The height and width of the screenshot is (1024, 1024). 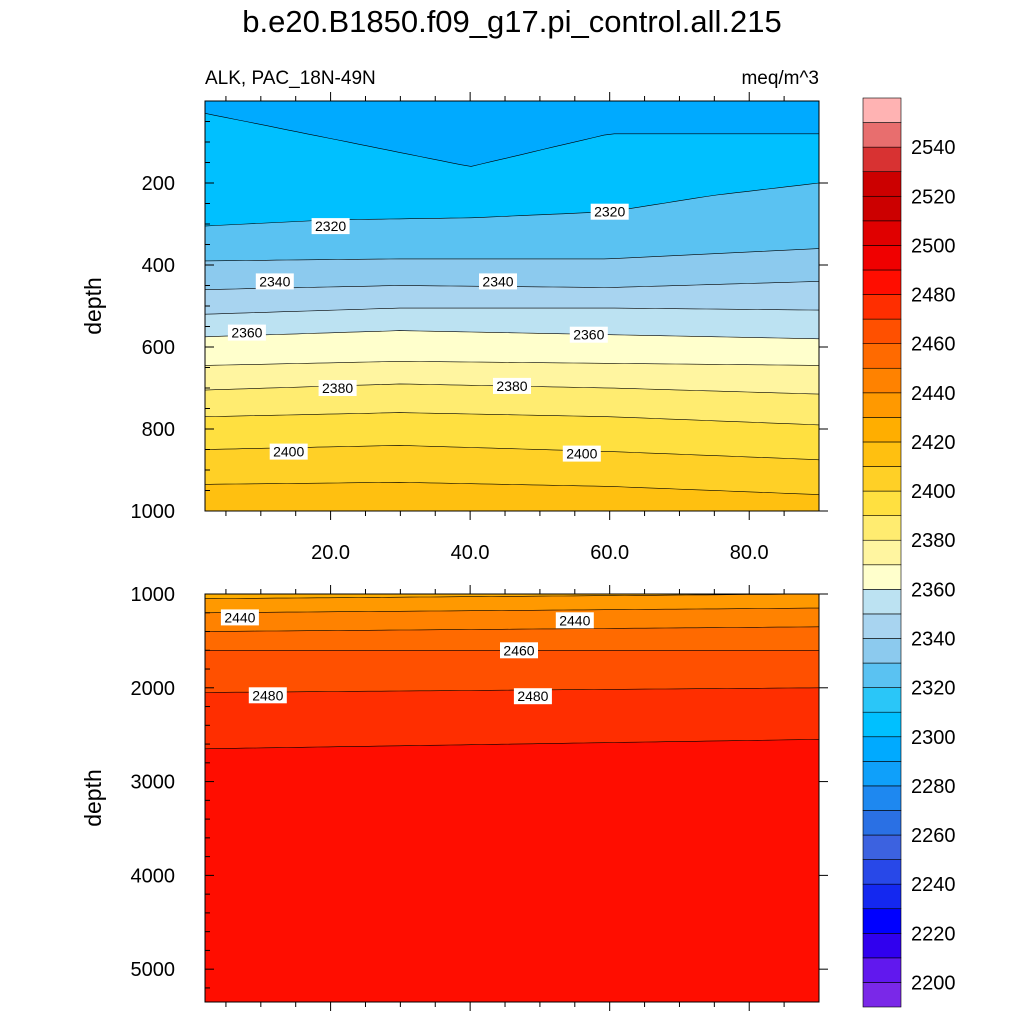 I want to click on variable-label: ALK, PAC_18N-49N, so click(x=290, y=78).